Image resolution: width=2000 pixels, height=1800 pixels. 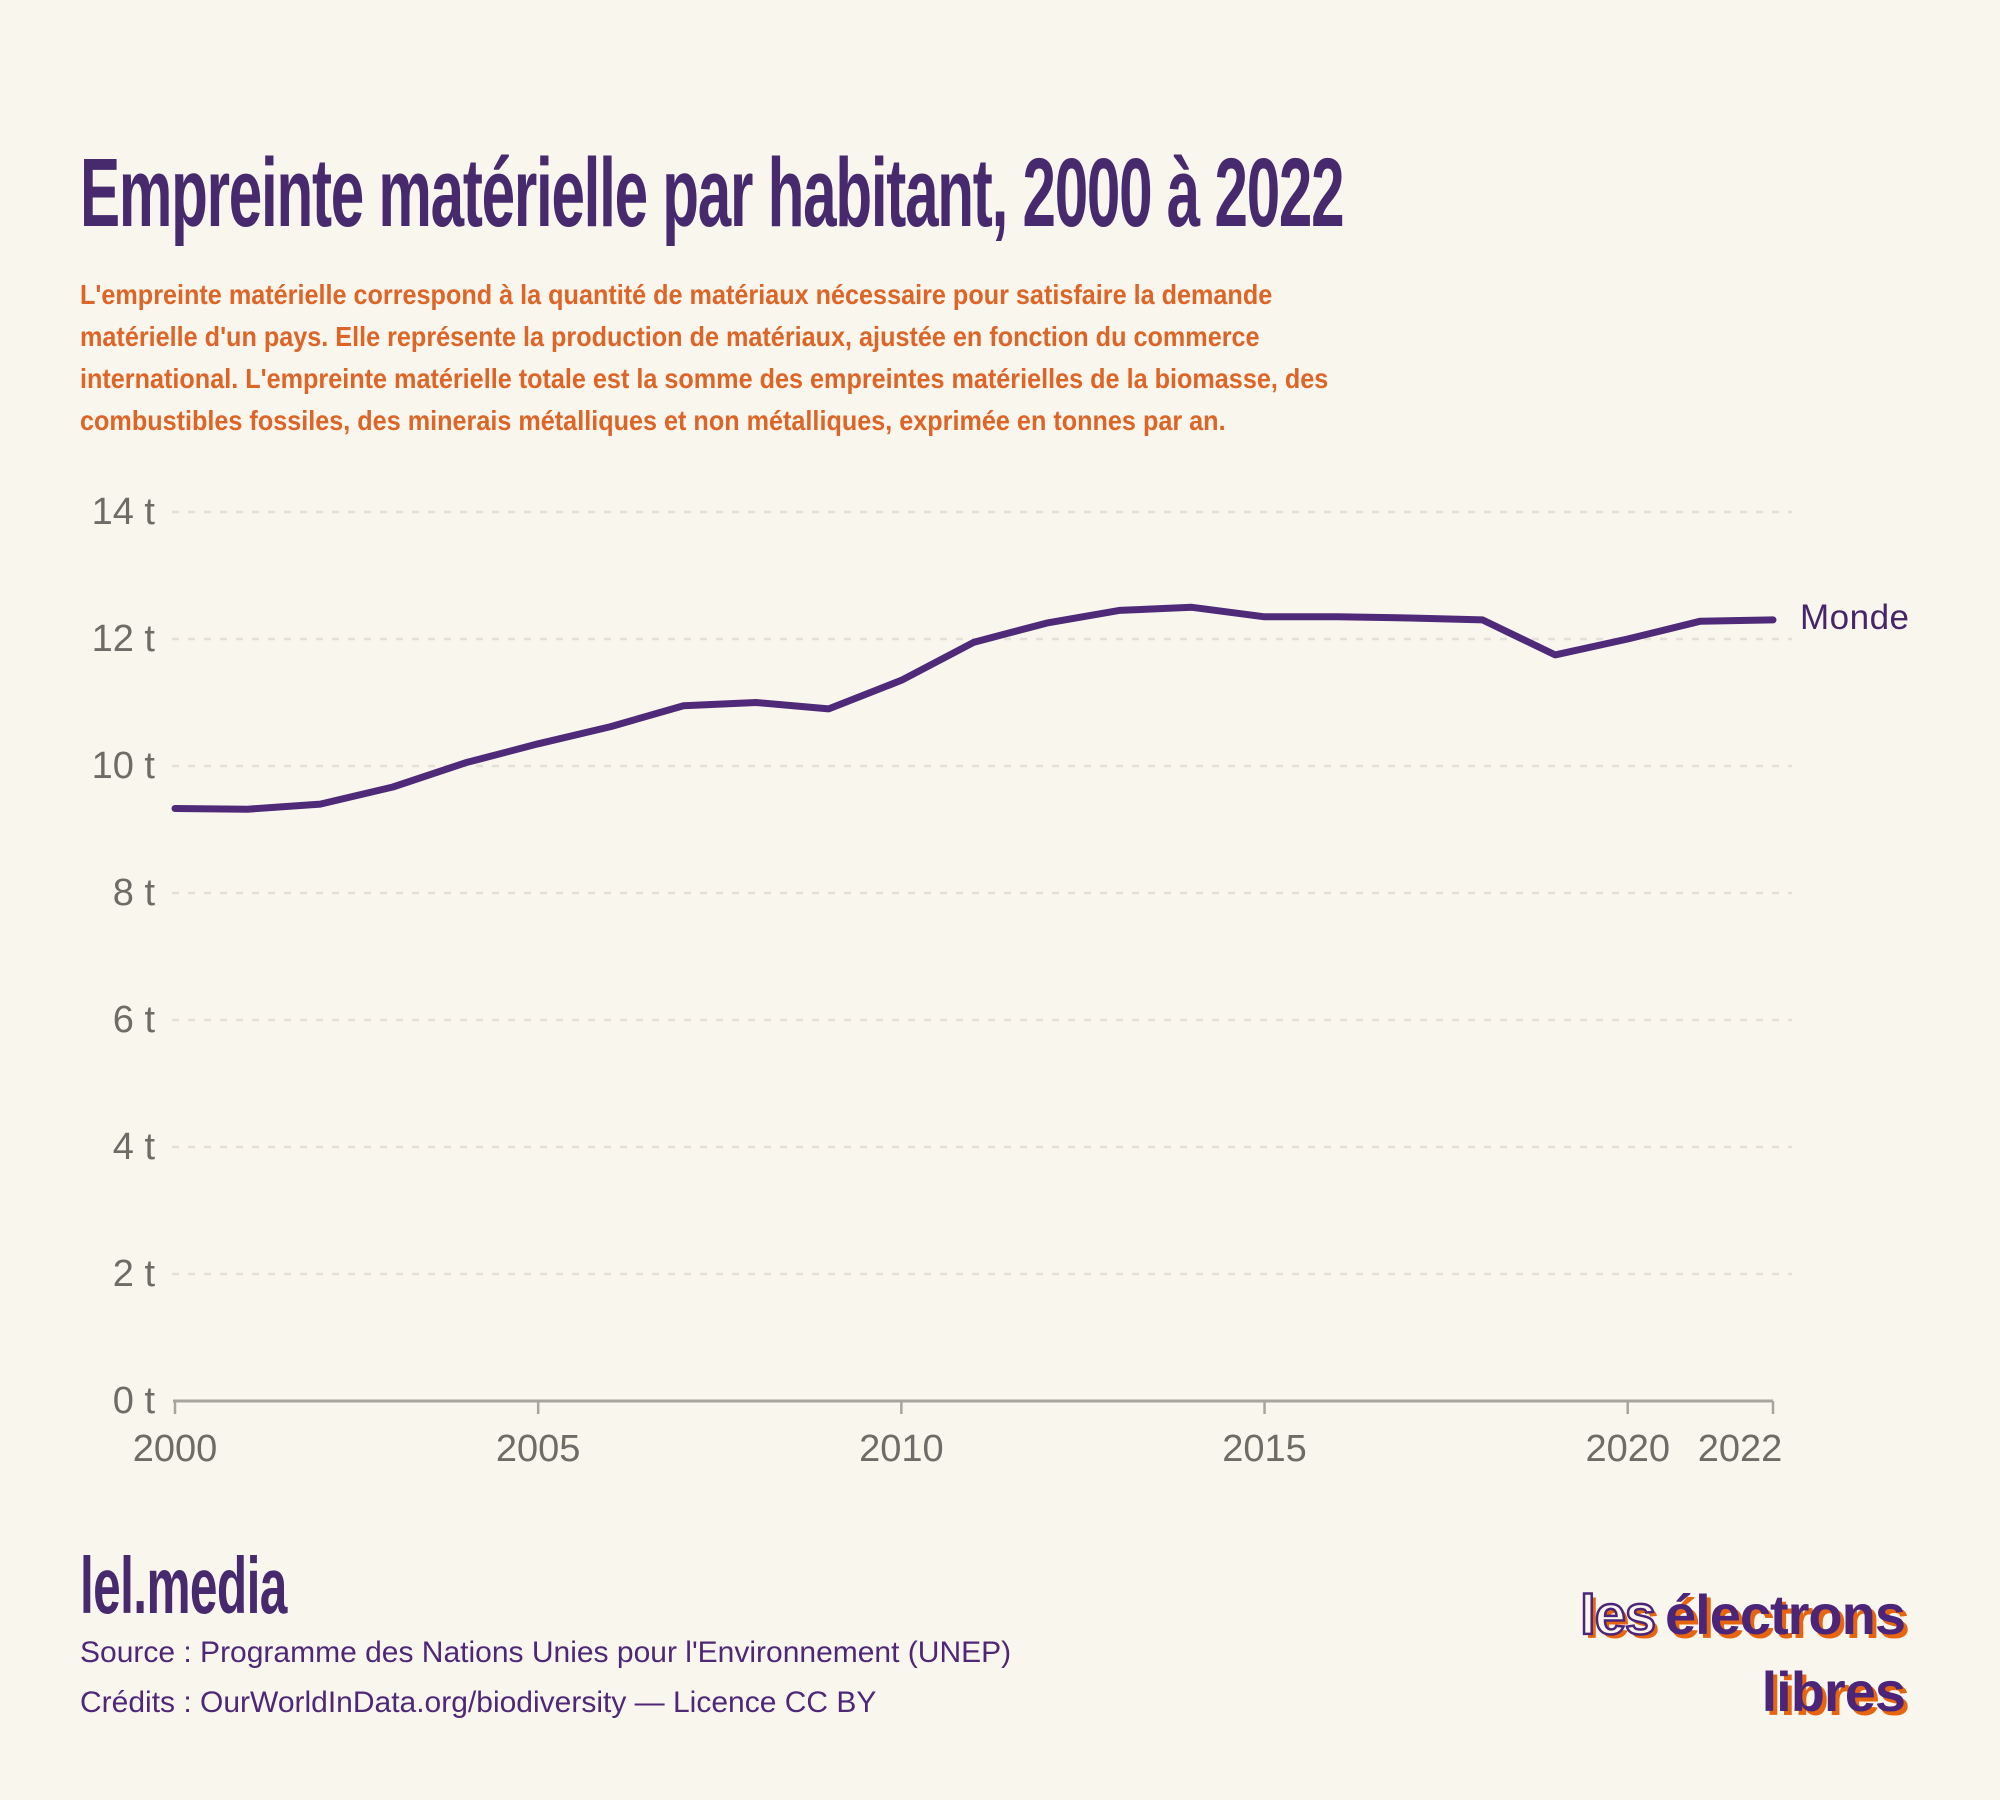 What do you see at coordinates (134, 1401) in the screenshot?
I see `y-axis-label-0t: 0 t` at bounding box center [134, 1401].